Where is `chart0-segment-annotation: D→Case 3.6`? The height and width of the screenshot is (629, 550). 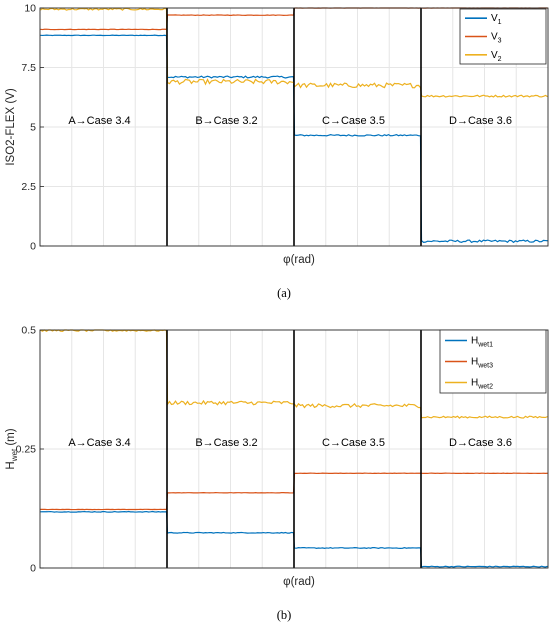
chart0-segment-annotation: D→Case 3.6 is located at coordinates (480, 121).